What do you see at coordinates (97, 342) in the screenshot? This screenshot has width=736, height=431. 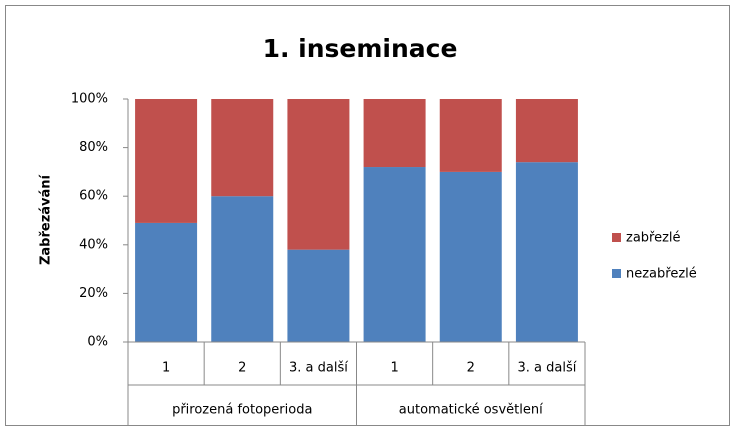 I see `y-tick-label: 0%` at bounding box center [97, 342].